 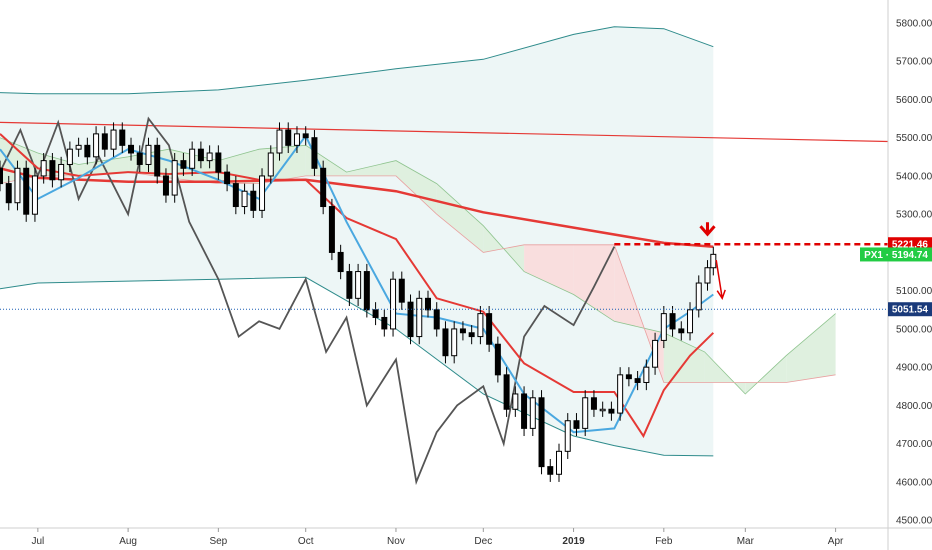 I want to click on x-tick-label: 2019, so click(x=573, y=541).